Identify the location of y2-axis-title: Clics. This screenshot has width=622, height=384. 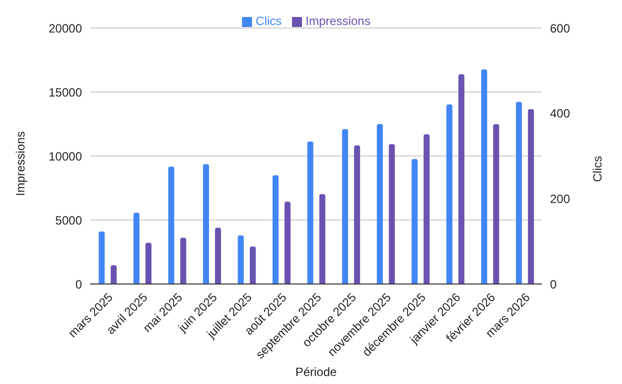
(597, 169).